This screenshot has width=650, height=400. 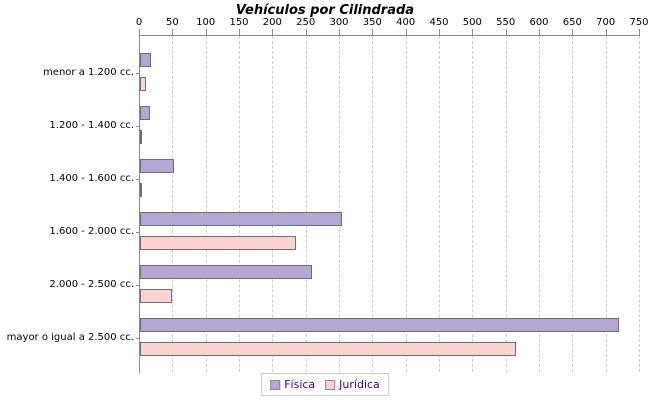 I want to click on x-tick-label: 500, so click(x=472, y=22).